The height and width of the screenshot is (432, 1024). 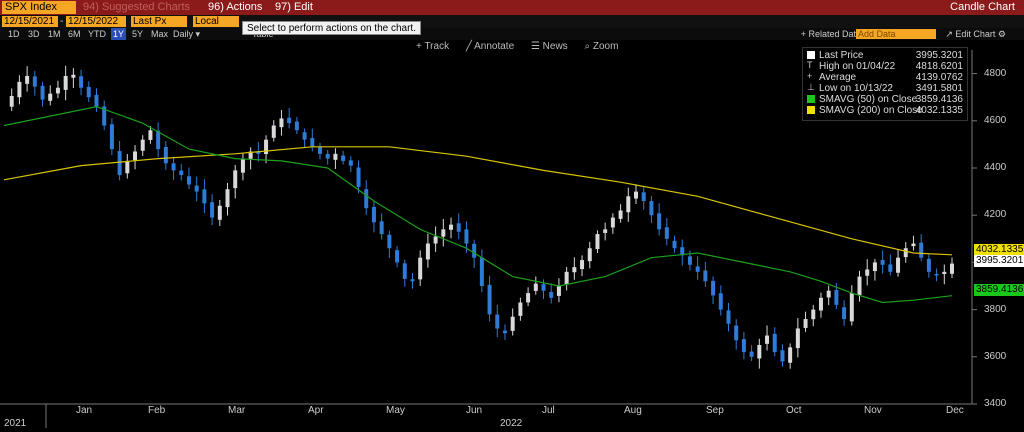 I want to click on range-1m: 1M, so click(x=54, y=34).